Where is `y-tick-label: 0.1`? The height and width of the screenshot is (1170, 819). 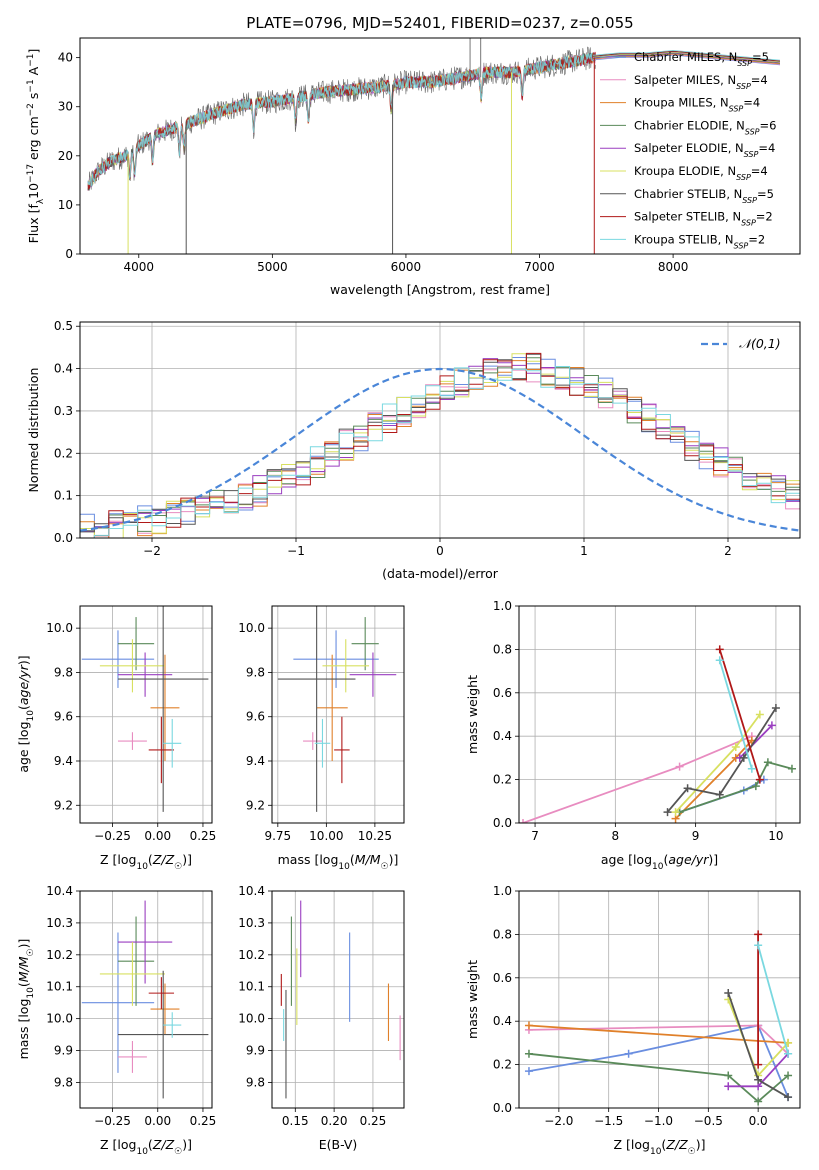 y-tick-label: 0.1 is located at coordinates (63, 496).